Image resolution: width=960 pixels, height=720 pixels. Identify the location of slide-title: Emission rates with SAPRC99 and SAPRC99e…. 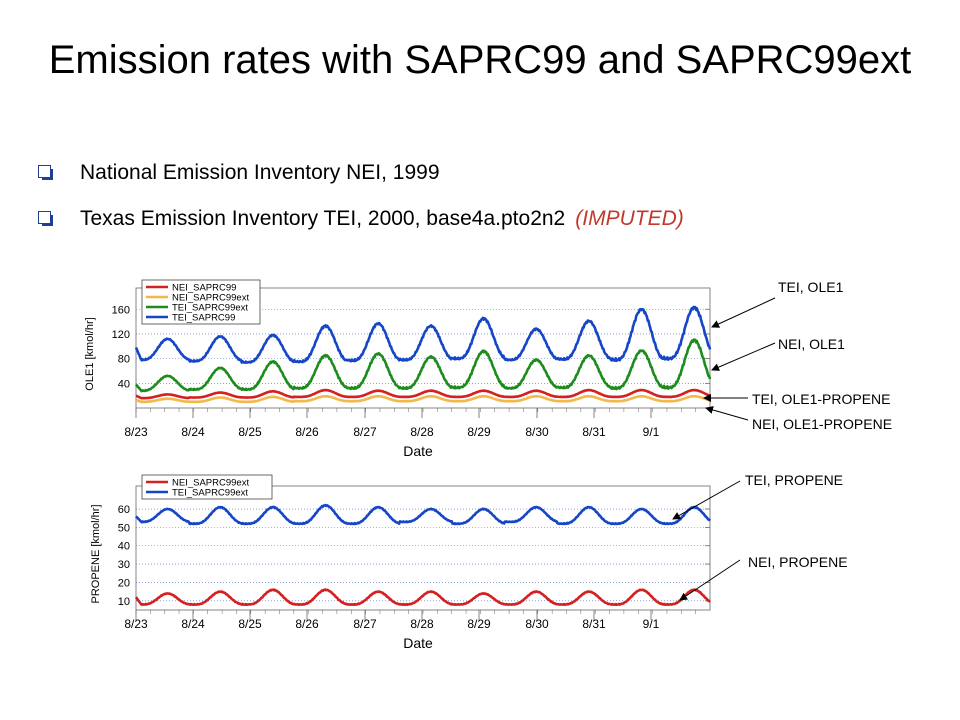
(480, 60).